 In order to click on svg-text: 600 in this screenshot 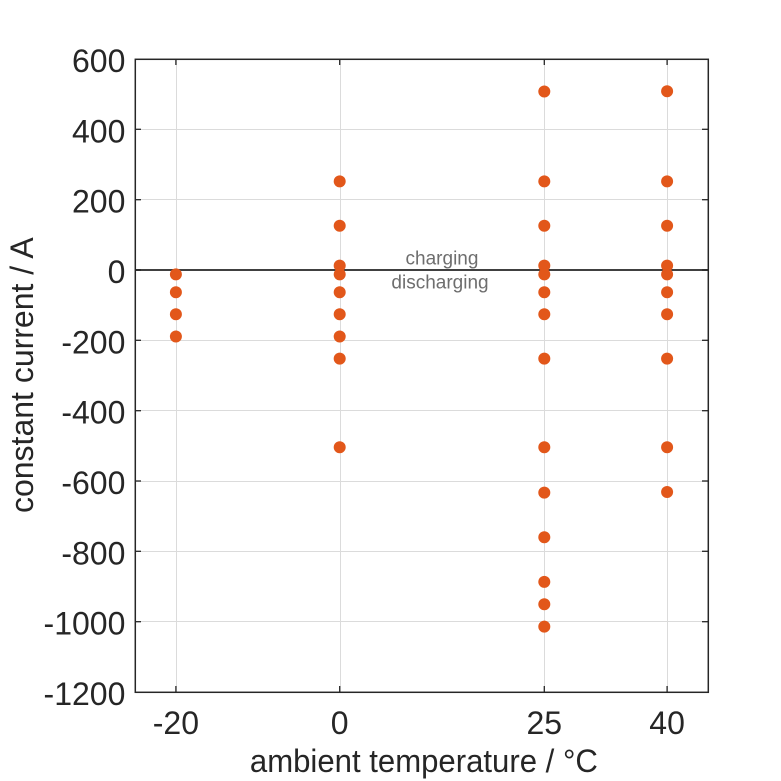, I will do `click(98, 61)`.